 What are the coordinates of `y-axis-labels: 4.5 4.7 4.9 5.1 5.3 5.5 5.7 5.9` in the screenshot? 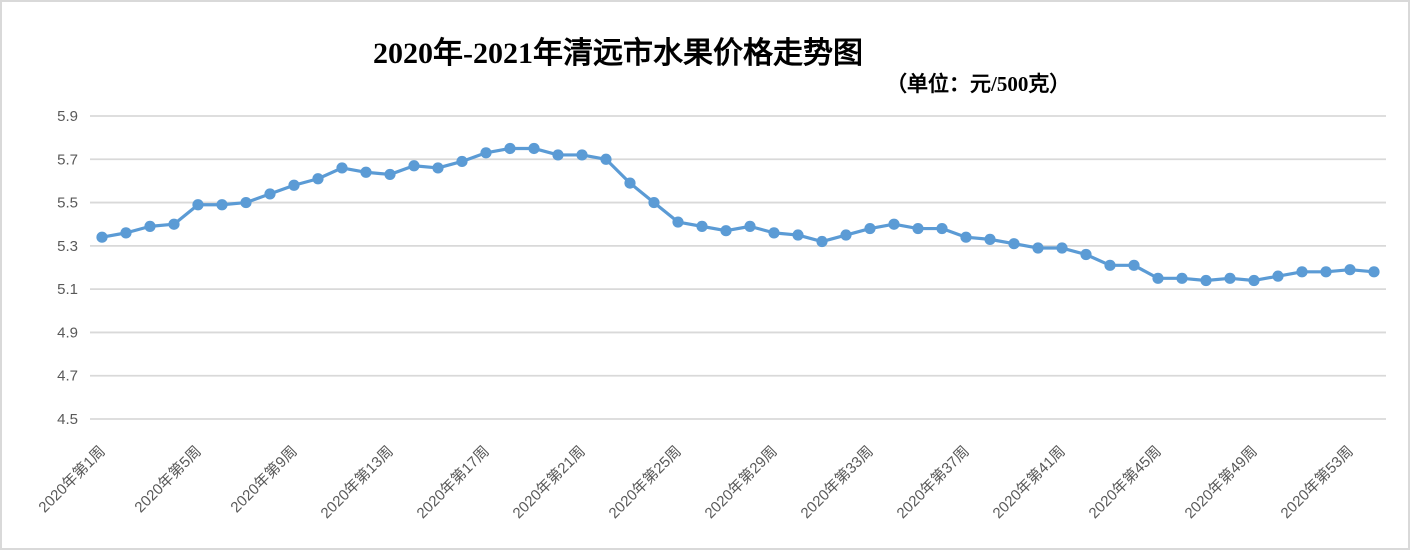 It's located at (67, 268).